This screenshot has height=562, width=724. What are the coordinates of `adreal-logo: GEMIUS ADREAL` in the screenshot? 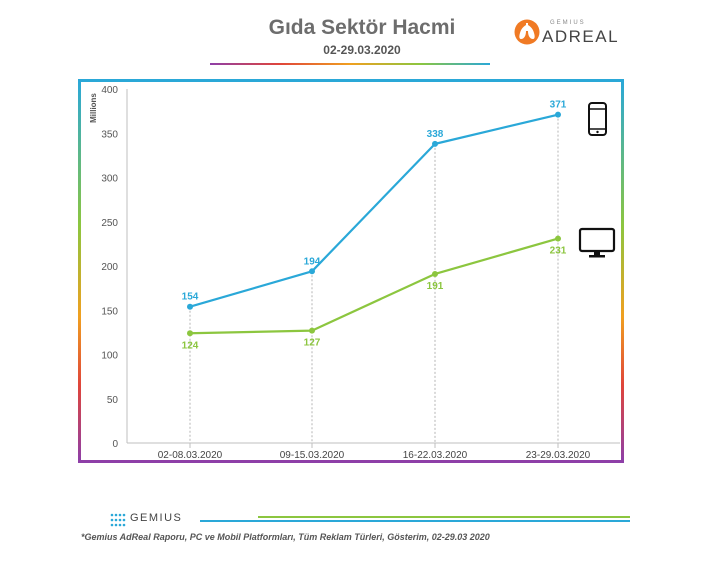 It's located at (569, 33).